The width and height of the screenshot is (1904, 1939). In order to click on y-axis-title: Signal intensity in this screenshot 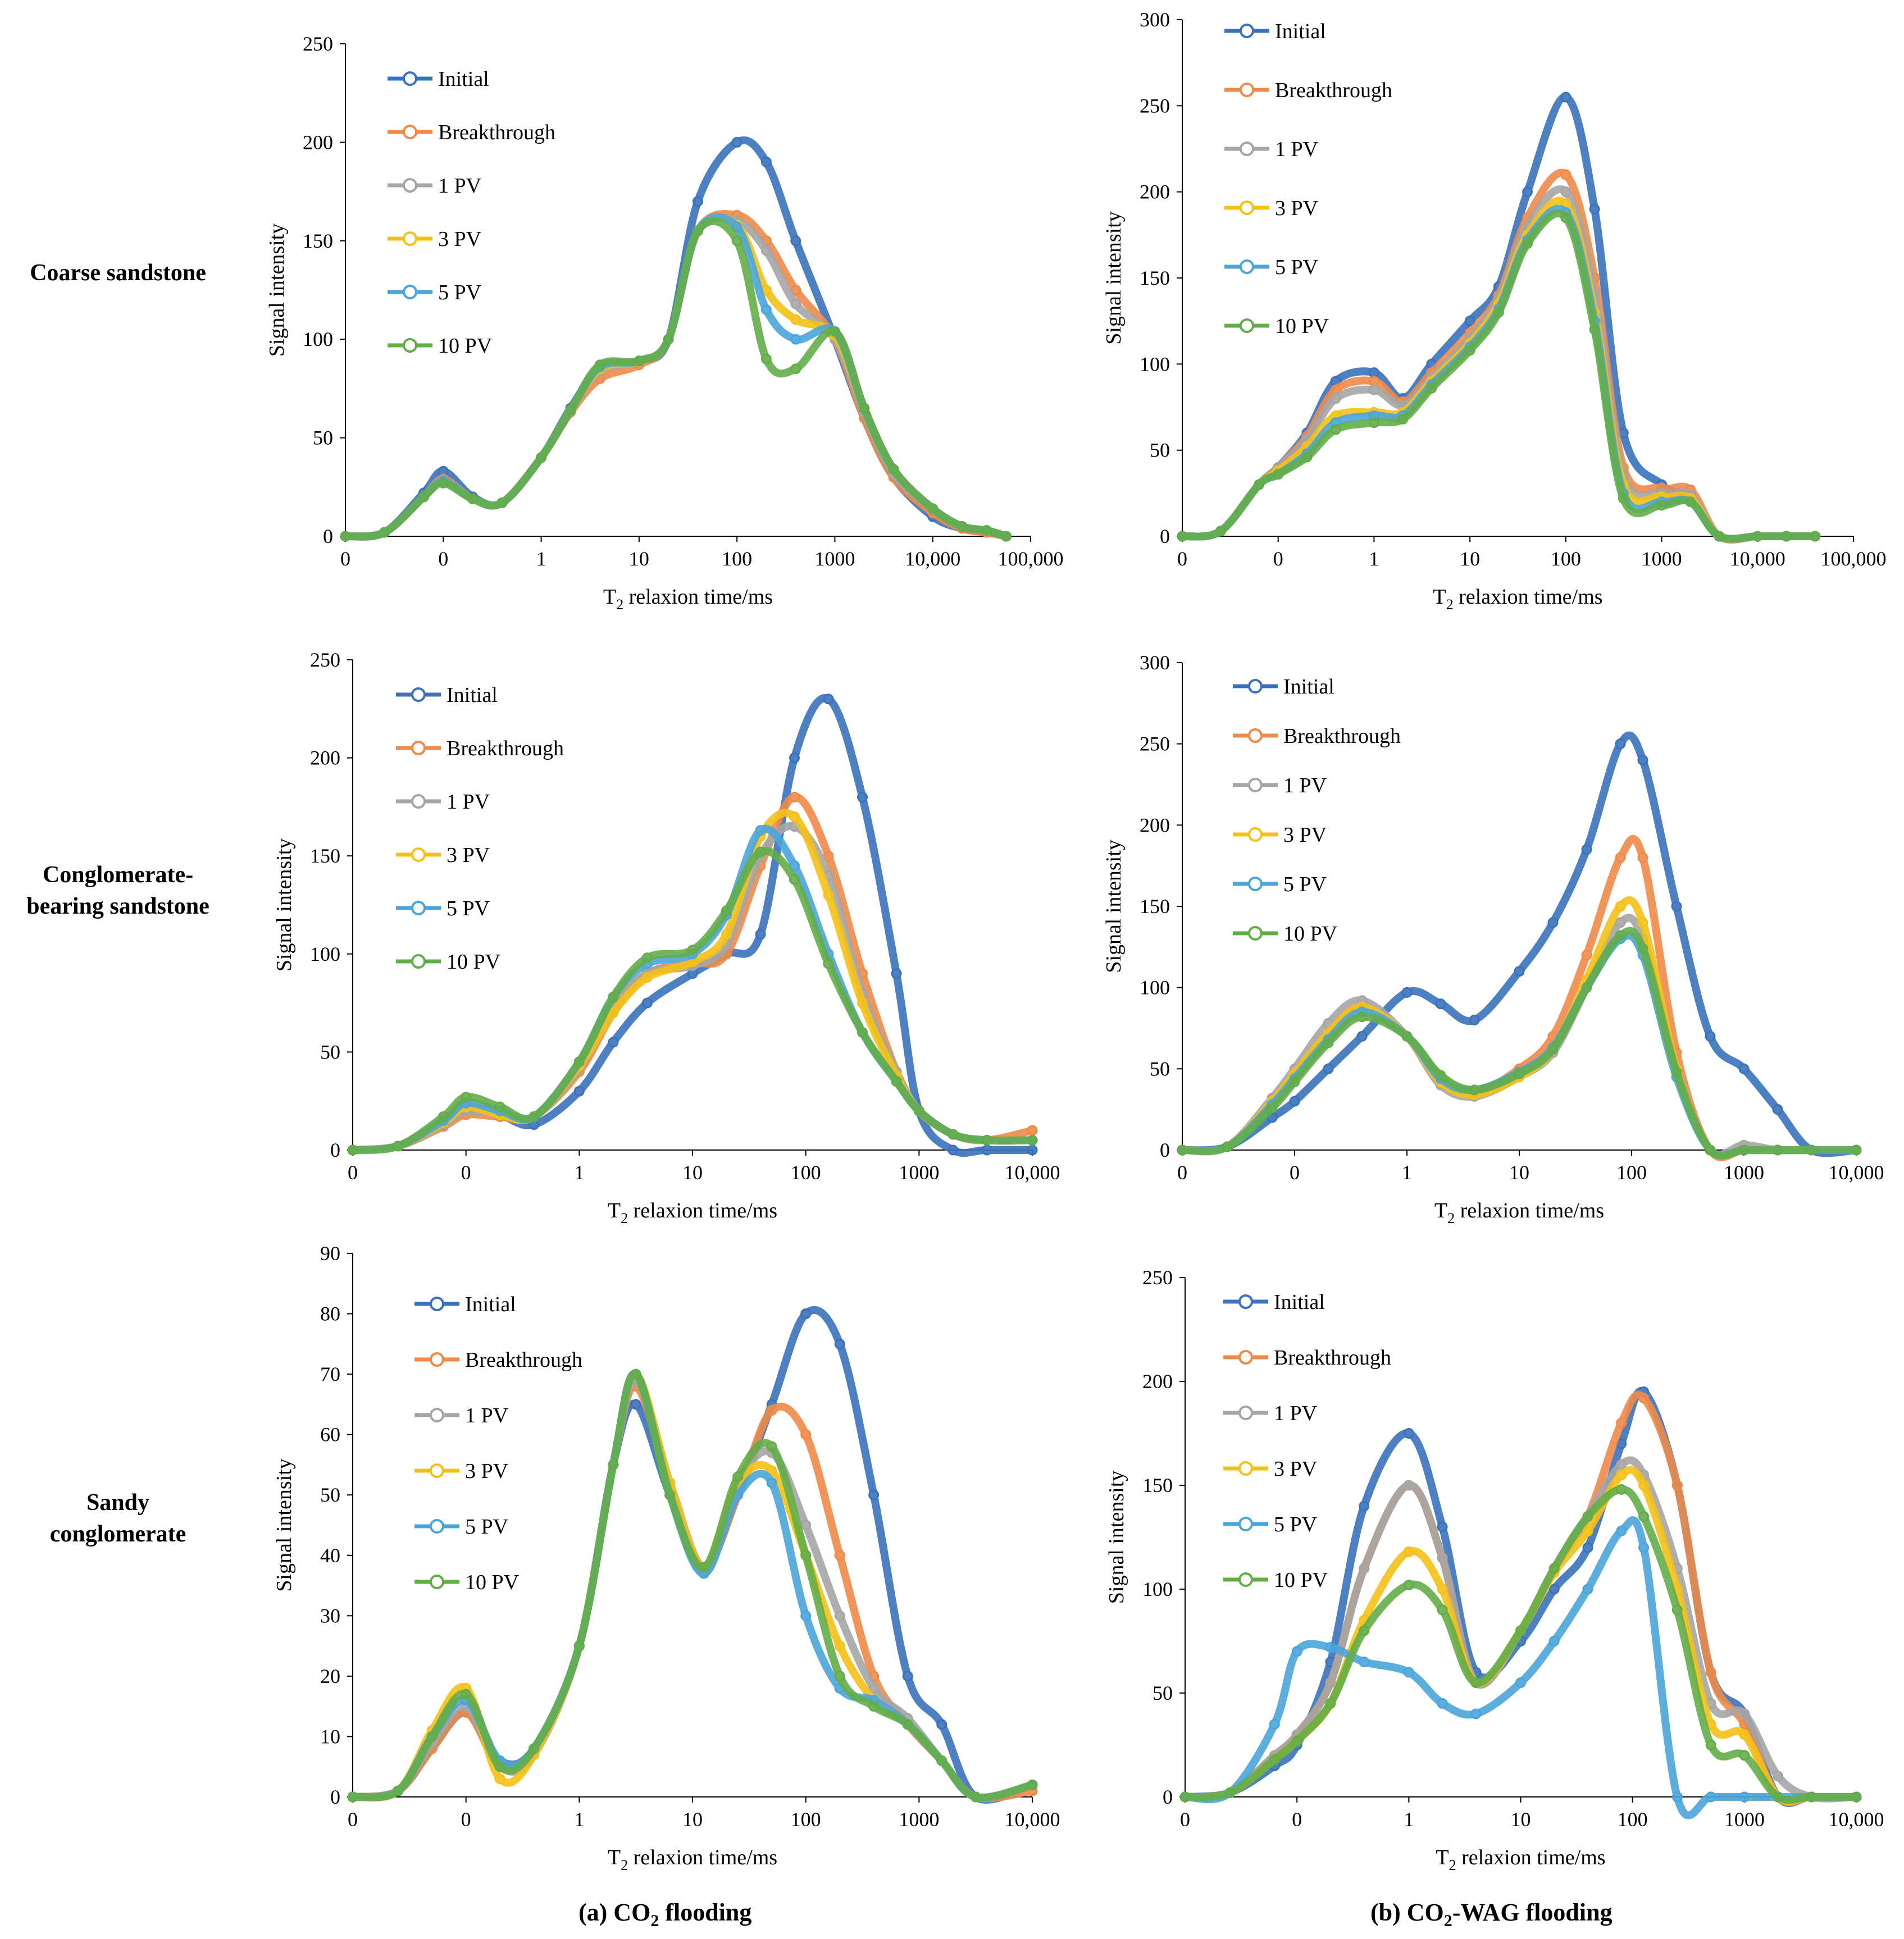, I will do `click(284, 1525)`.